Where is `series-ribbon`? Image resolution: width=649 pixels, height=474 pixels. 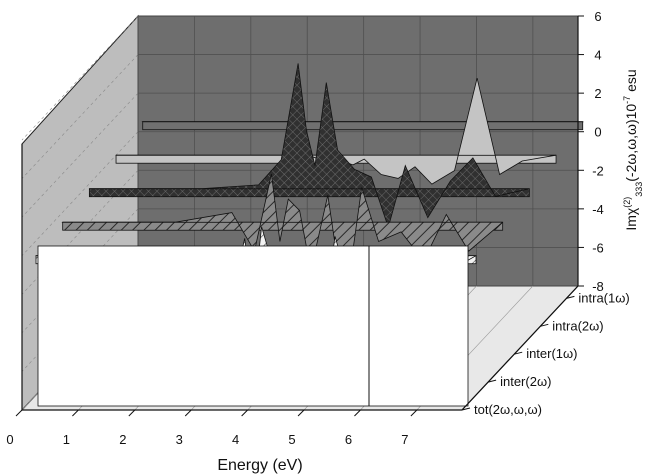
series-ribbon is located at coordinates (362, 126).